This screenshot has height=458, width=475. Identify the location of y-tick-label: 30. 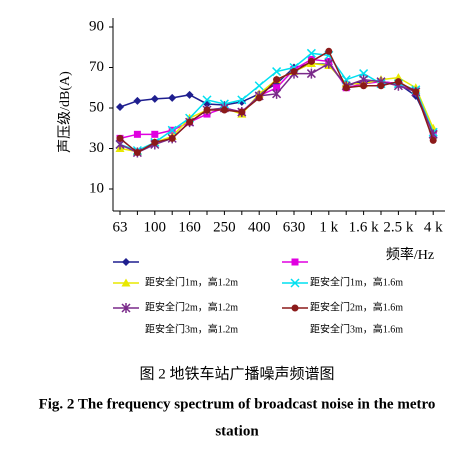
(96, 148).